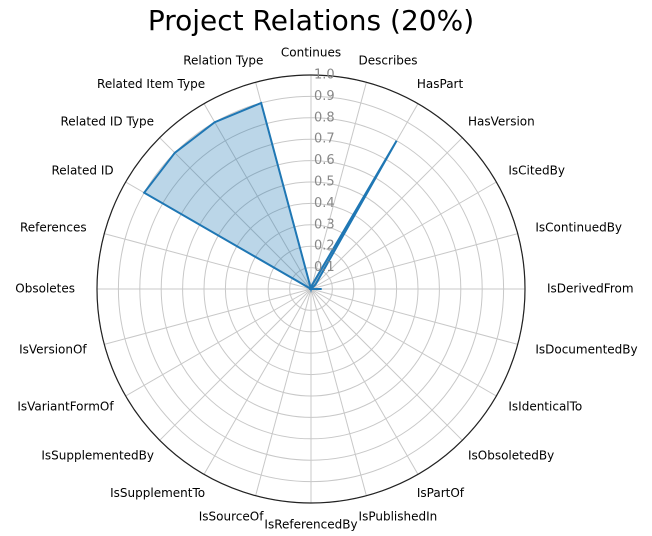  I want to click on r-tick-label: 0.1, so click(324, 267).